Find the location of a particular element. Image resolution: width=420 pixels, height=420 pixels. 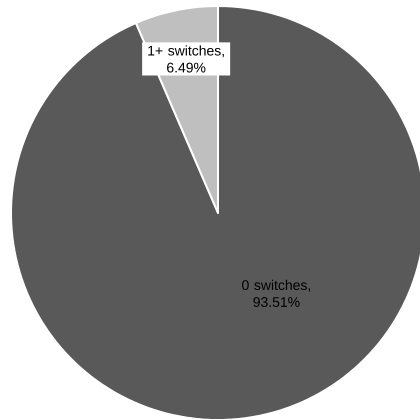

data-label: 0 switches, 93.51% is located at coordinates (276, 293).